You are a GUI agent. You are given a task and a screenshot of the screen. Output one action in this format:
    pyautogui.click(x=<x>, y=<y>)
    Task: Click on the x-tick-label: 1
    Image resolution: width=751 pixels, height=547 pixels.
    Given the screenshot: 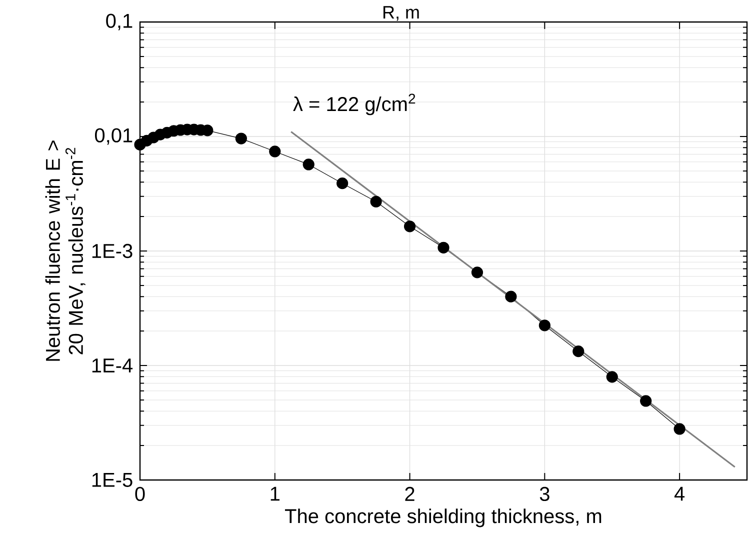 What is the action you would take?
    pyautogui.click(x=275, y=493)
    